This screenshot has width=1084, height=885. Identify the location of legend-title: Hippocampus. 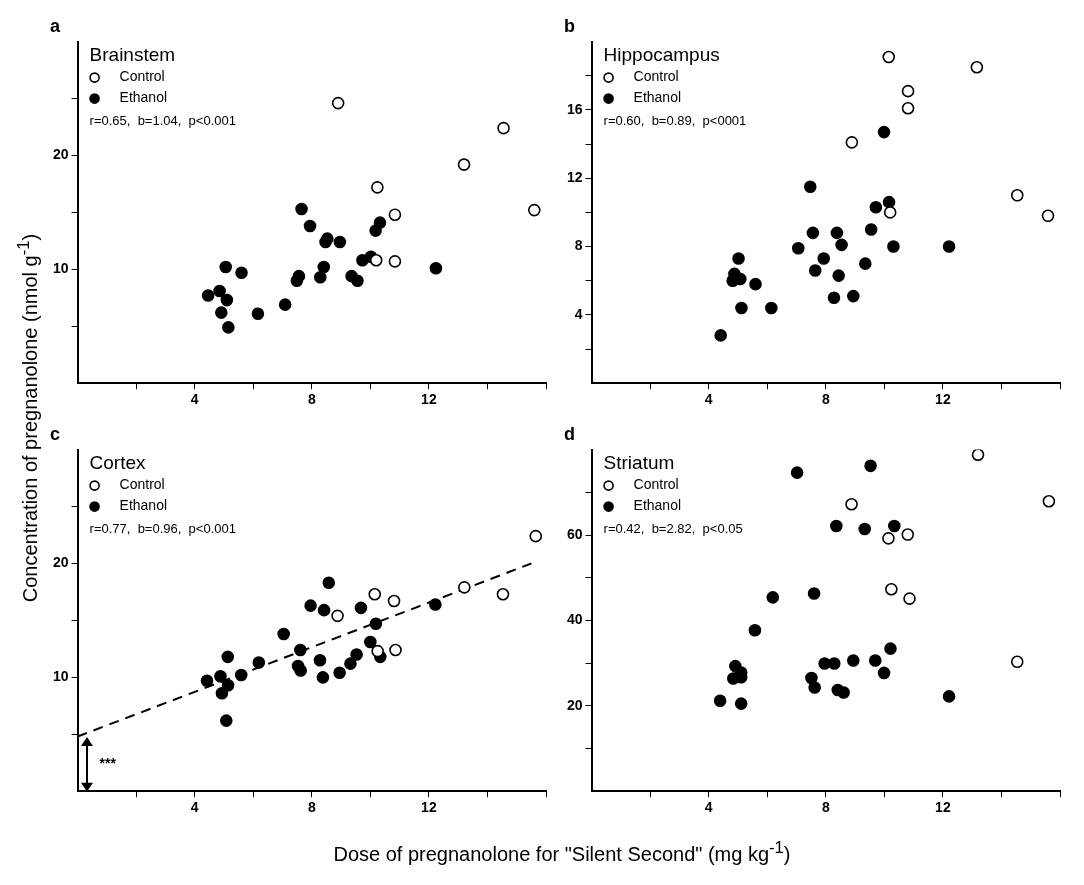
(661, 54).